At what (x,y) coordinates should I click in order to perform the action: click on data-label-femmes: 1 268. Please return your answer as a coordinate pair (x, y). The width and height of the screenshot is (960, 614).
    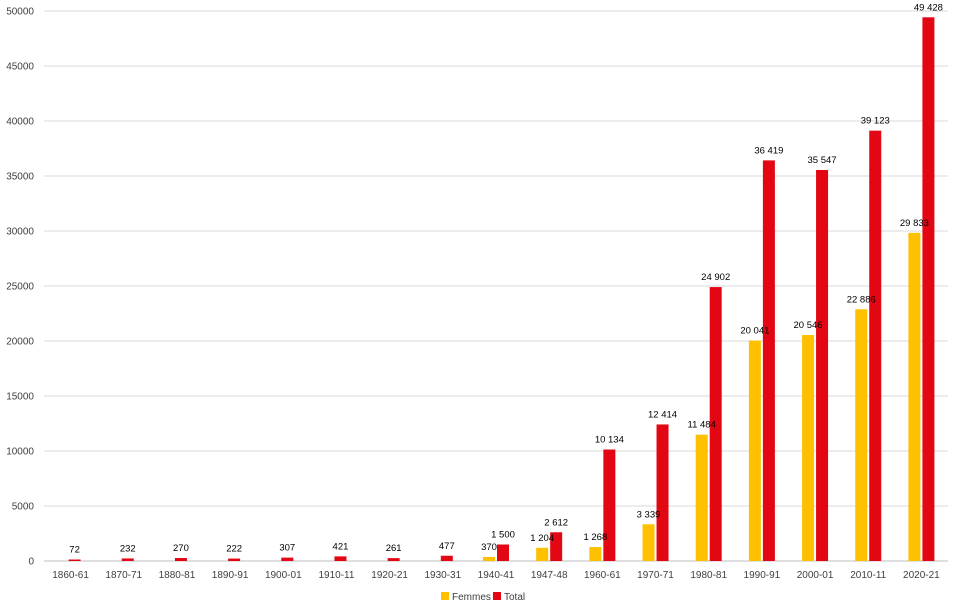
    Looking at the image, I should click on (595, 537).